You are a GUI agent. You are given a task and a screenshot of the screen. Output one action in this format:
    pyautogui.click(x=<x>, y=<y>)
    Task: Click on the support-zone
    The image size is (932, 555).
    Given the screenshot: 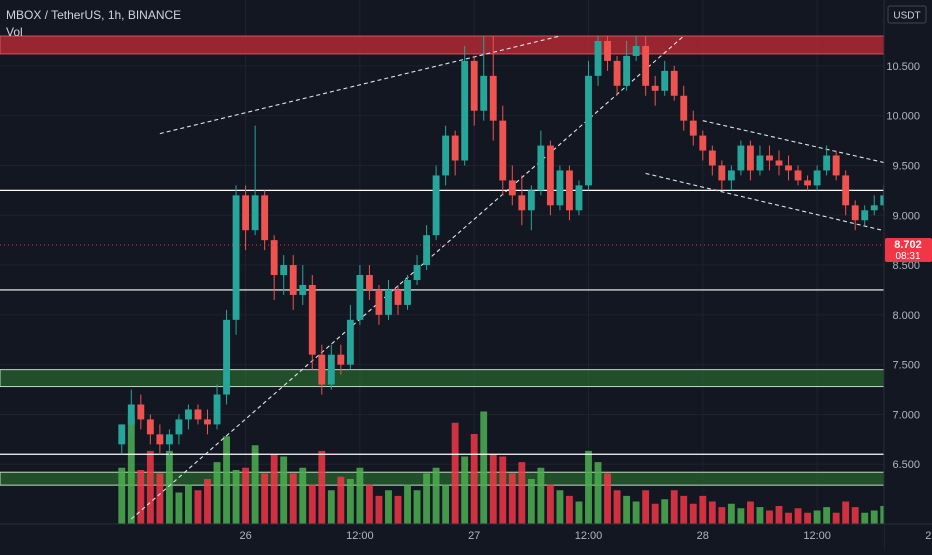 What is the action you would take?
    pyautogui.click(x=442, y=378)
    